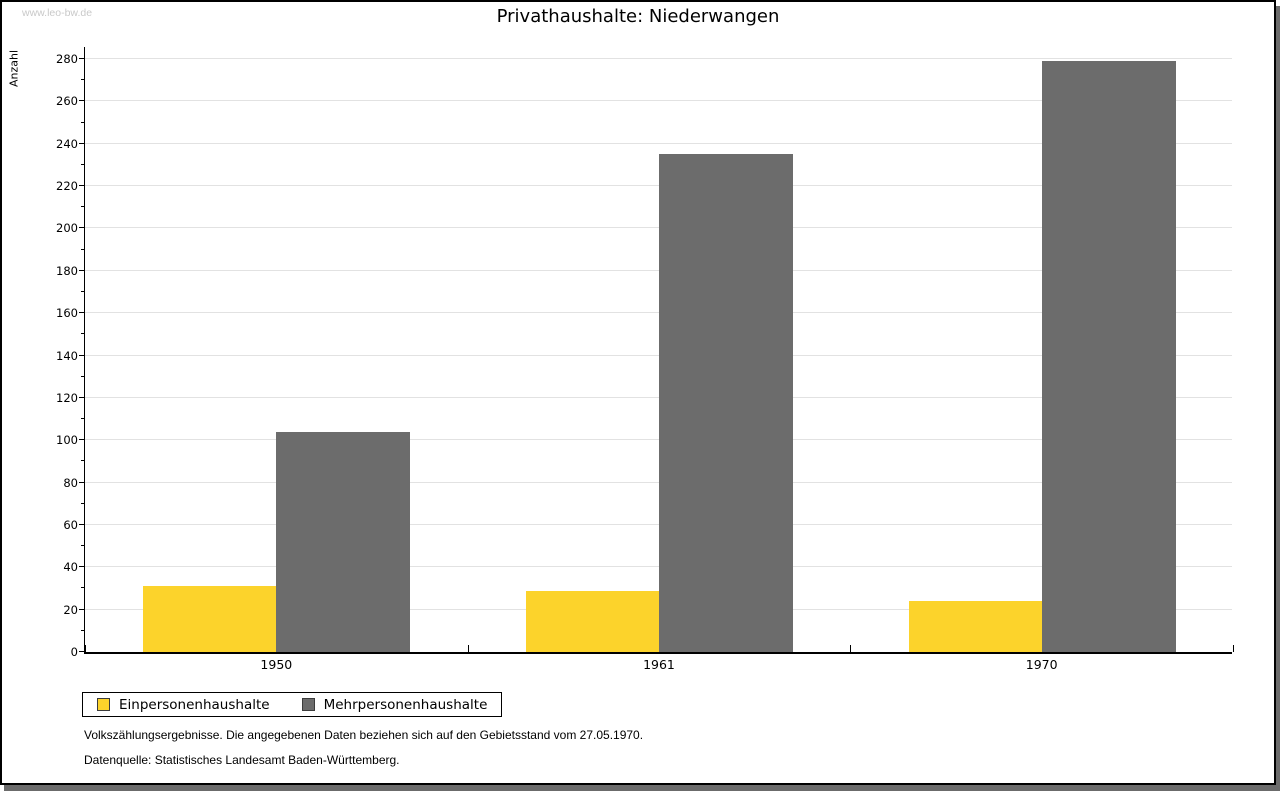 This screenshot has width=1280, height=791. I want to click on legend-item-einpersonenhaushalte: Einpersonenhaushalte, so click(183, 705).